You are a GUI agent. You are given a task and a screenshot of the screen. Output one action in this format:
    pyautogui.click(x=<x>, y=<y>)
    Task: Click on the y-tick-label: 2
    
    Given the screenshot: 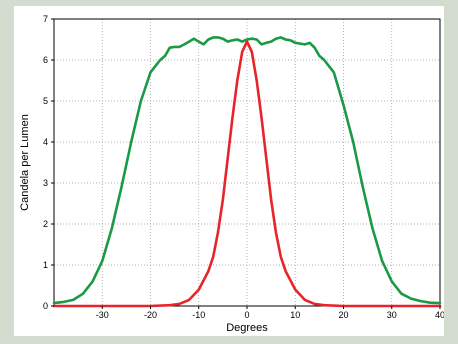 What is the action you would take?
    pyautogui.click(x=45, y=224)
    